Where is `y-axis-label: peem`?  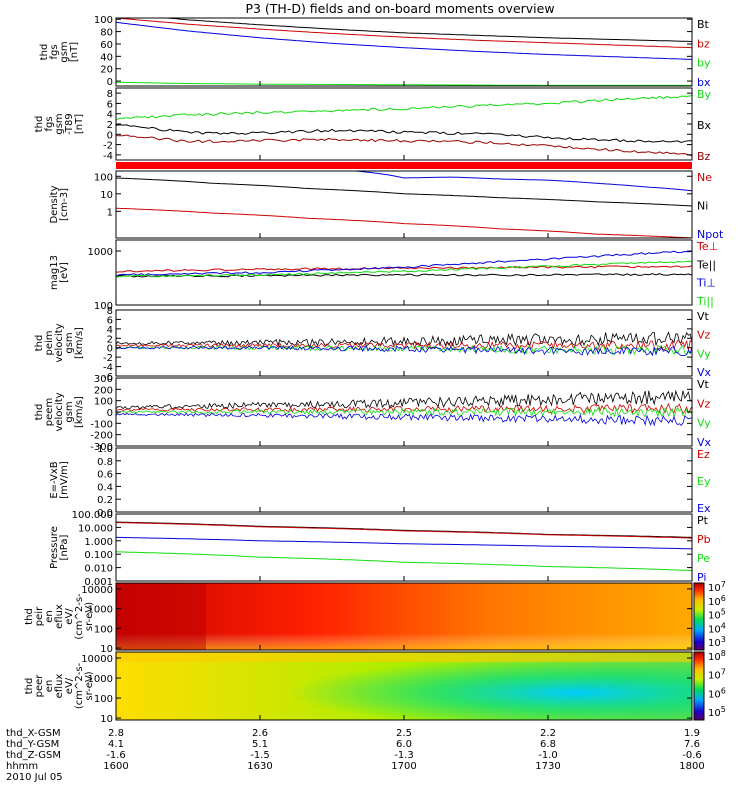 y-axis-label: peem is located at coordinates (49, 412).